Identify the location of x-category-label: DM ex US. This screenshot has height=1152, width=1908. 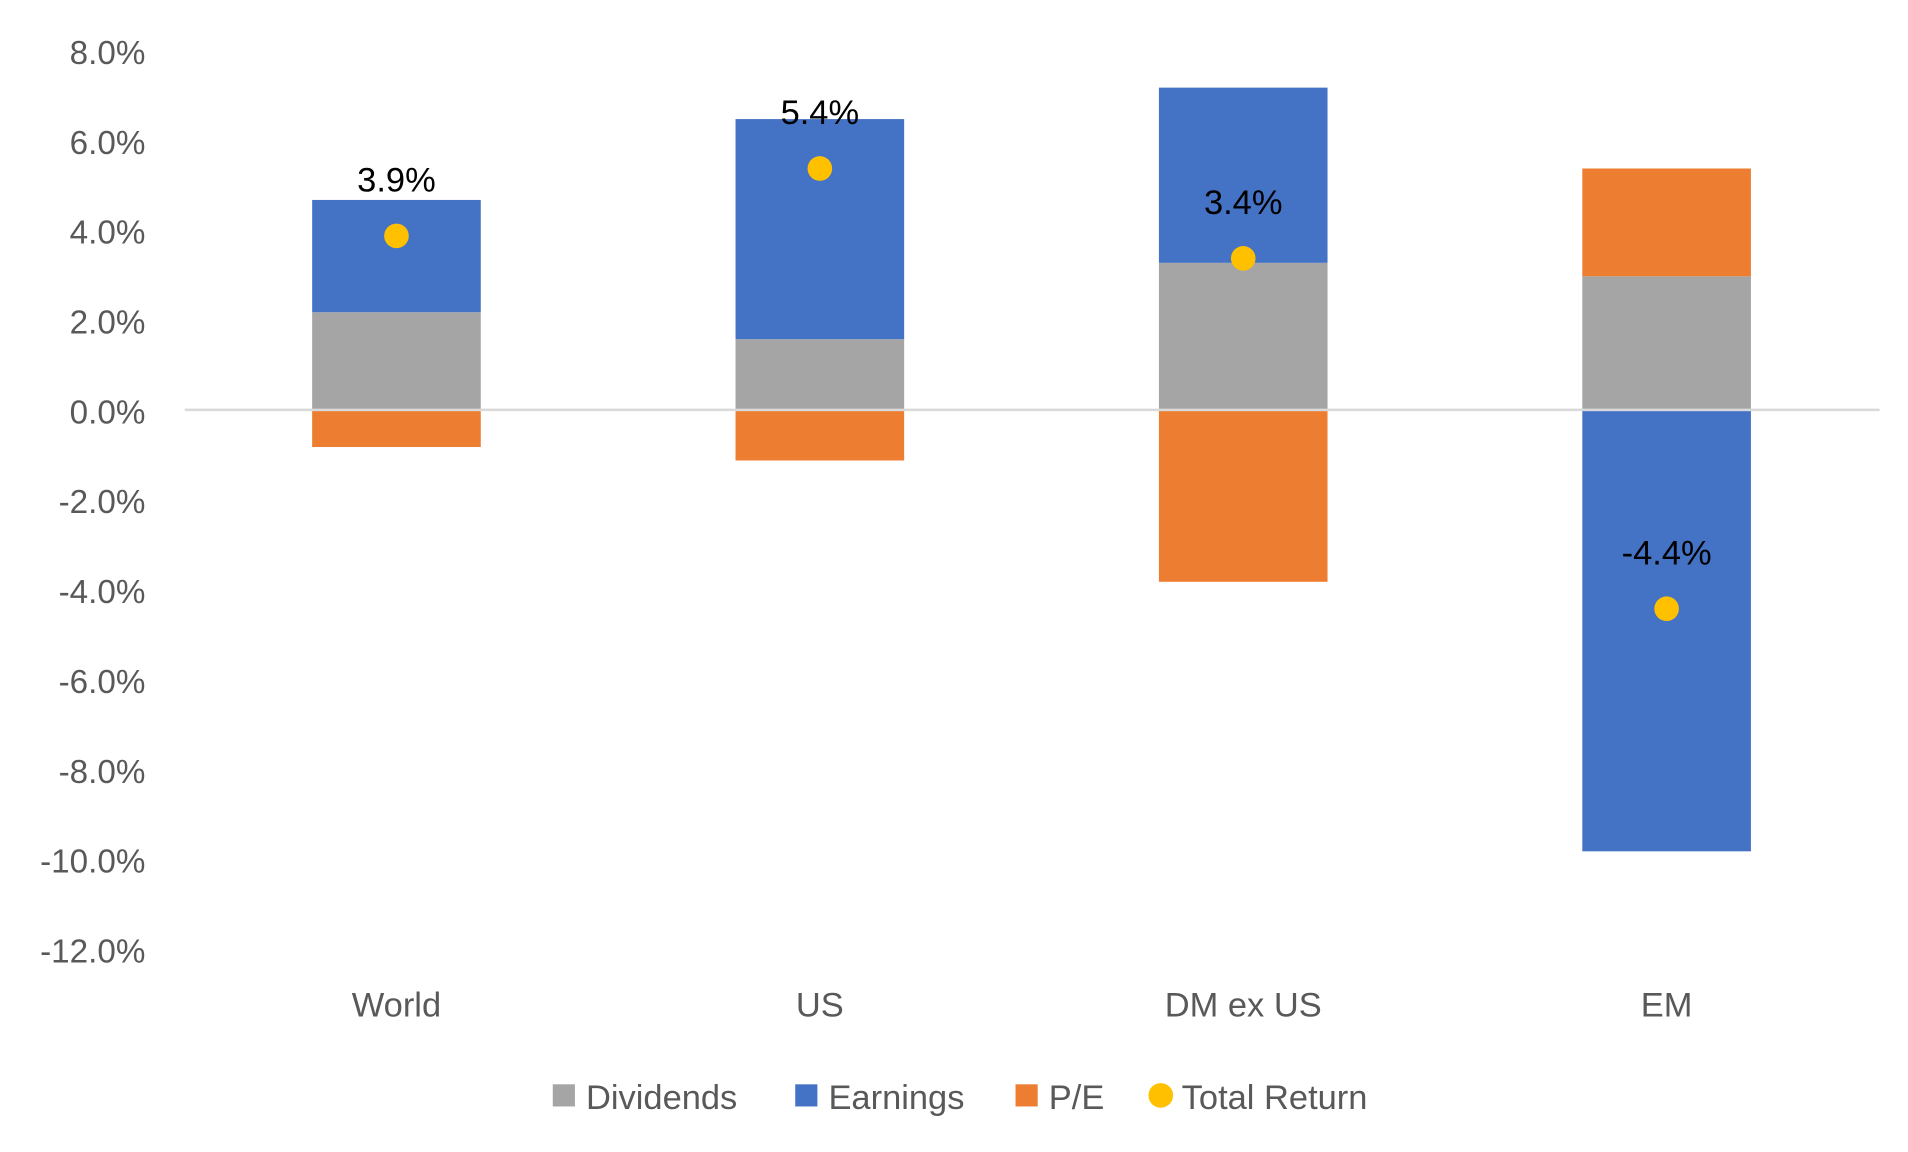
(1243, 1006).